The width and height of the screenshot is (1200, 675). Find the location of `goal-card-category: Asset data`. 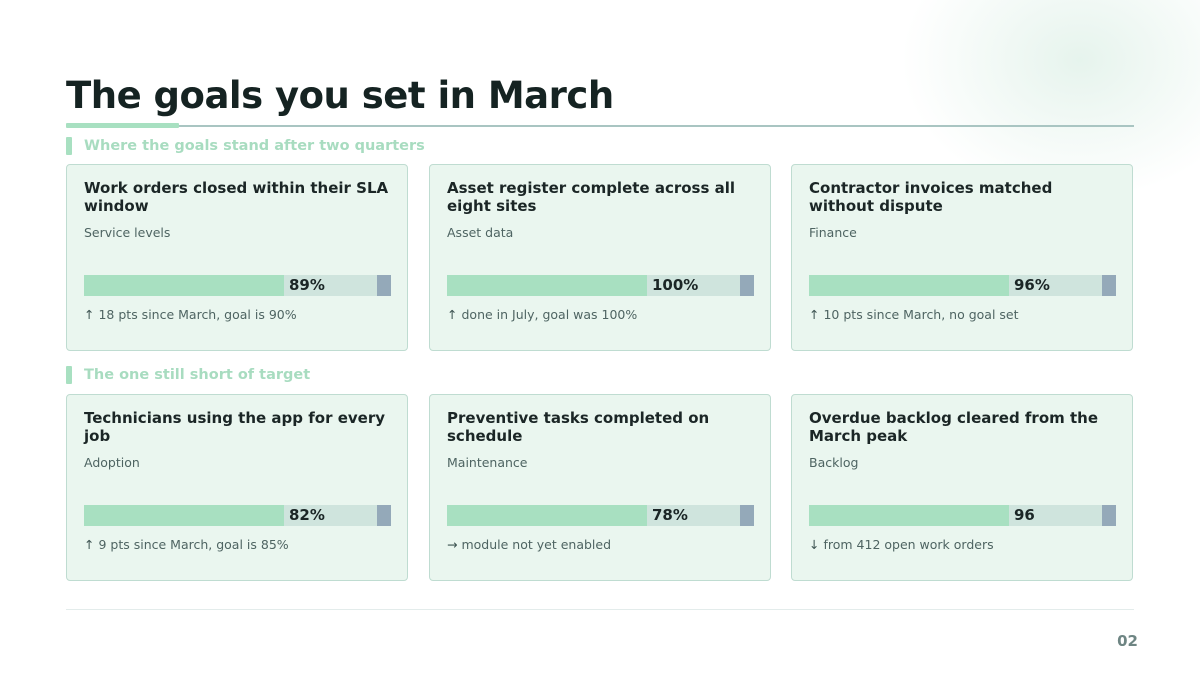

goal-card-category: Asset data is located at coordinates (480, 232).